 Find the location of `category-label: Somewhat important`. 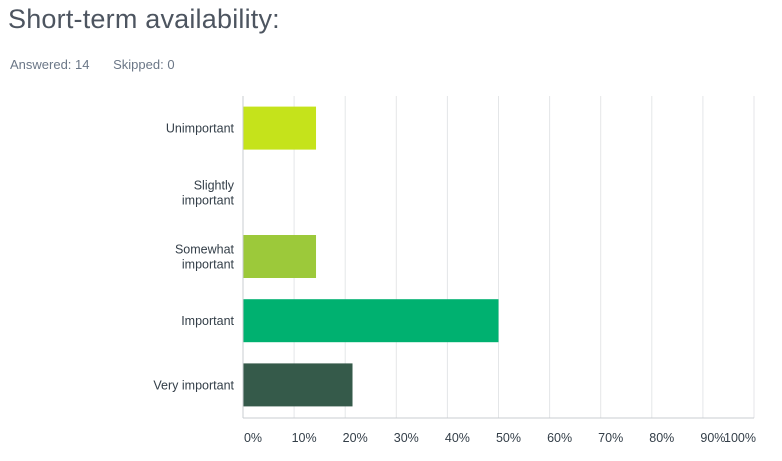

category-label: Somewhat important is located at coordinates (205, 257).